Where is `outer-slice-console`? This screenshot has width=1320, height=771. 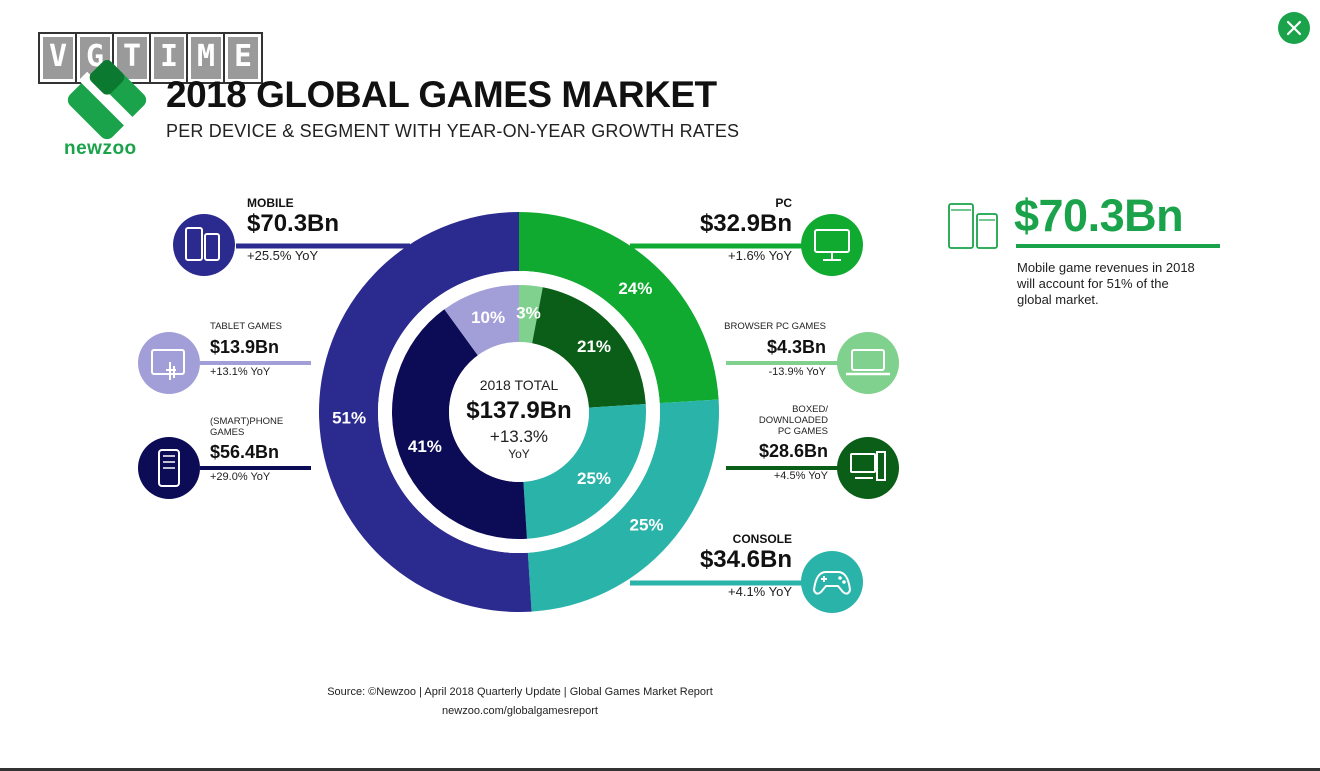 outer-slice-console is located at coordinates (623, 505).